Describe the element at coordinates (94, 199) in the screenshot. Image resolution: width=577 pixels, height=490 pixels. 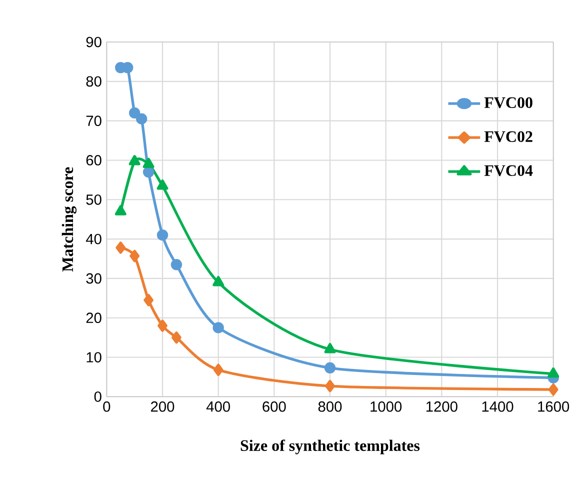
I see `y-tick-label: 50` at that location.